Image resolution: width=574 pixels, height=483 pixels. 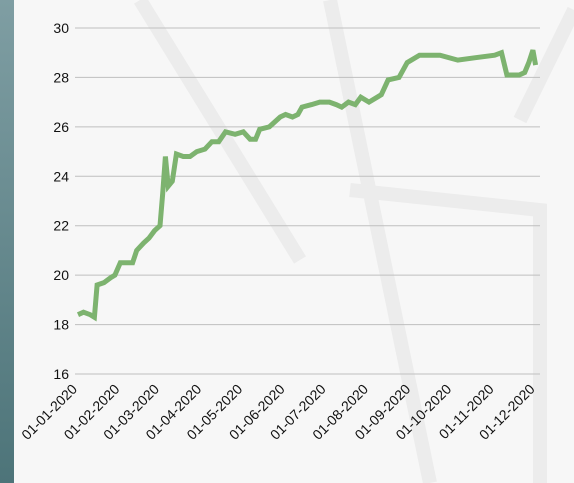 What do you see at coordinates (61, 127) in the screenshot?
I see `y-tick-label: 26` at bounding box center [61, 127].